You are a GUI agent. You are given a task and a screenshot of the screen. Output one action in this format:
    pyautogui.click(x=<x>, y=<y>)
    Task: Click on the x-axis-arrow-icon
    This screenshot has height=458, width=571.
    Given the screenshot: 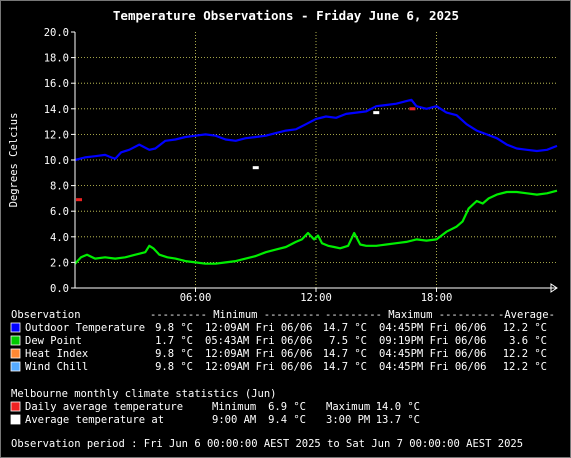 What is the action you would take?
    pyautogui.click(x=554, y=288)
    